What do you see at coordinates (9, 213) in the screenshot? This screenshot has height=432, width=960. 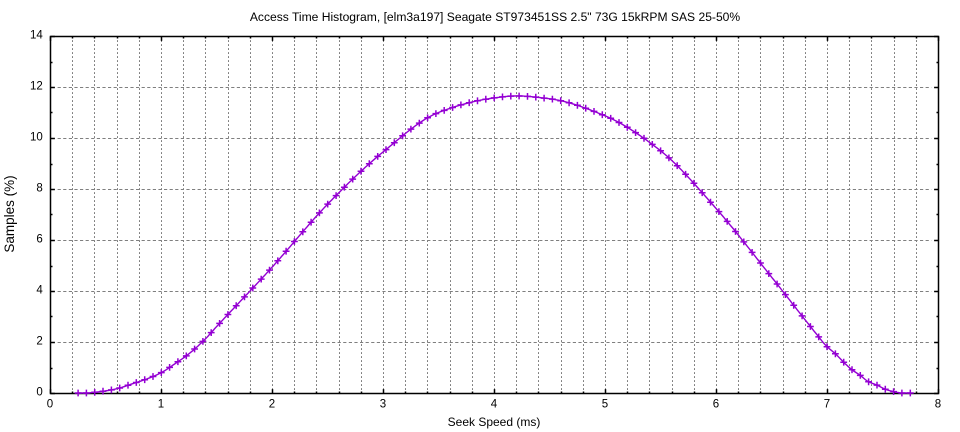 I see `svg-text: Samples (%)` at bounding box center [9, 213].